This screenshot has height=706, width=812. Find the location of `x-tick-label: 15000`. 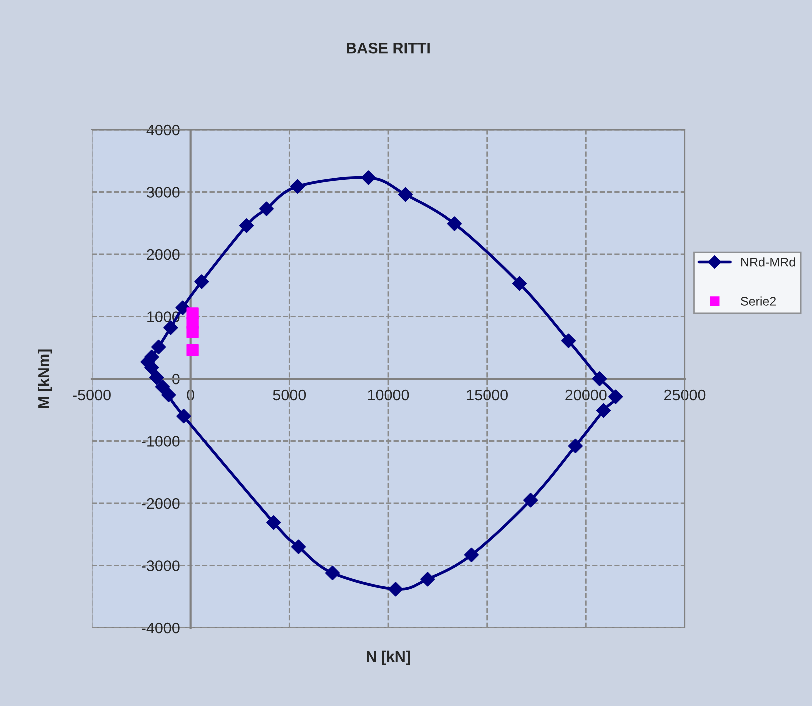

x-tick-label: 15000 is located at coordinates (487, 395).